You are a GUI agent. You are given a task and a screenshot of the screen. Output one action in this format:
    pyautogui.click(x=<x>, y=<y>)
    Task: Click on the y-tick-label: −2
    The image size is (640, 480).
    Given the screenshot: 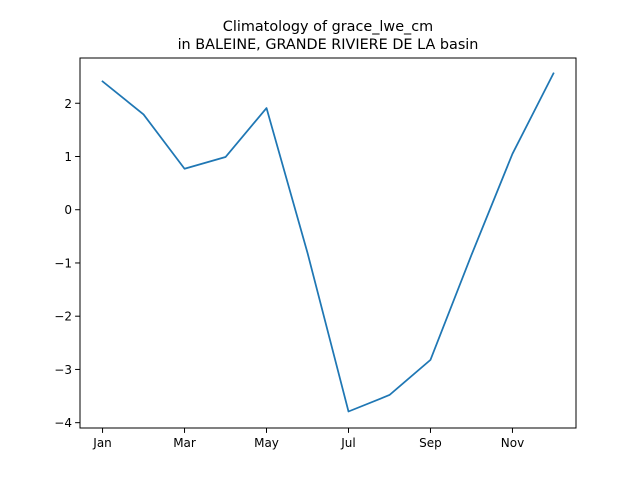 What is the action you would take?
    pyautogui.click(x=63, y=317)
    